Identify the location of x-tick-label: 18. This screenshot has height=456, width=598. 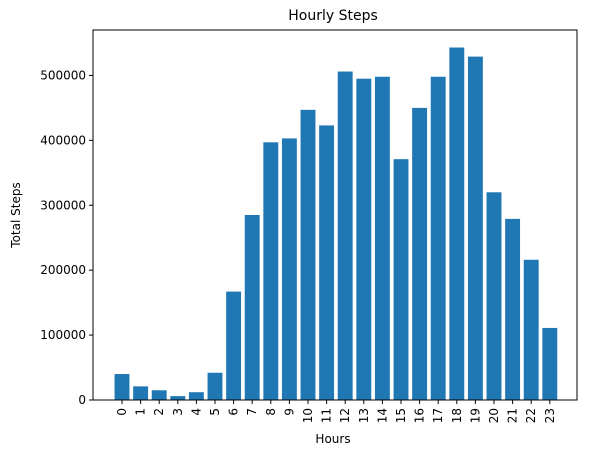
(457, 415).